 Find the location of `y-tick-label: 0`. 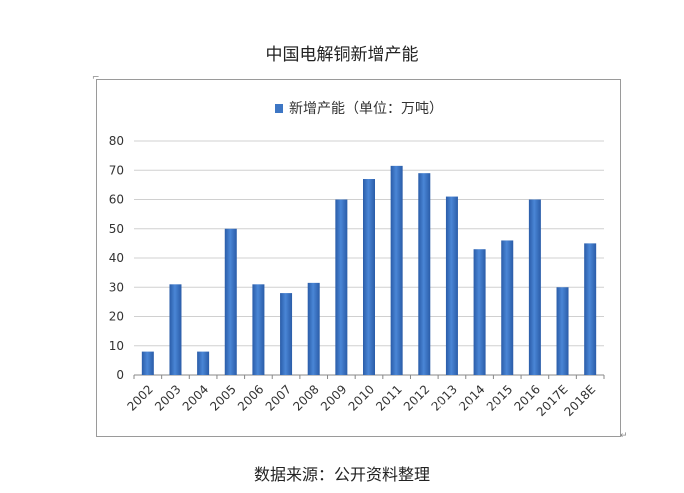

y-tick-label: 0 is located at coordinates (120, 375).